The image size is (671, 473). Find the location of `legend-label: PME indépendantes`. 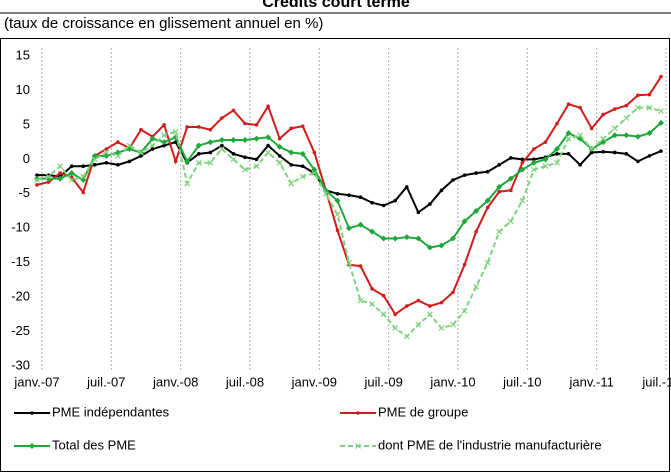

legend-label: PME indépendantes is located at coordinates (111, 411).